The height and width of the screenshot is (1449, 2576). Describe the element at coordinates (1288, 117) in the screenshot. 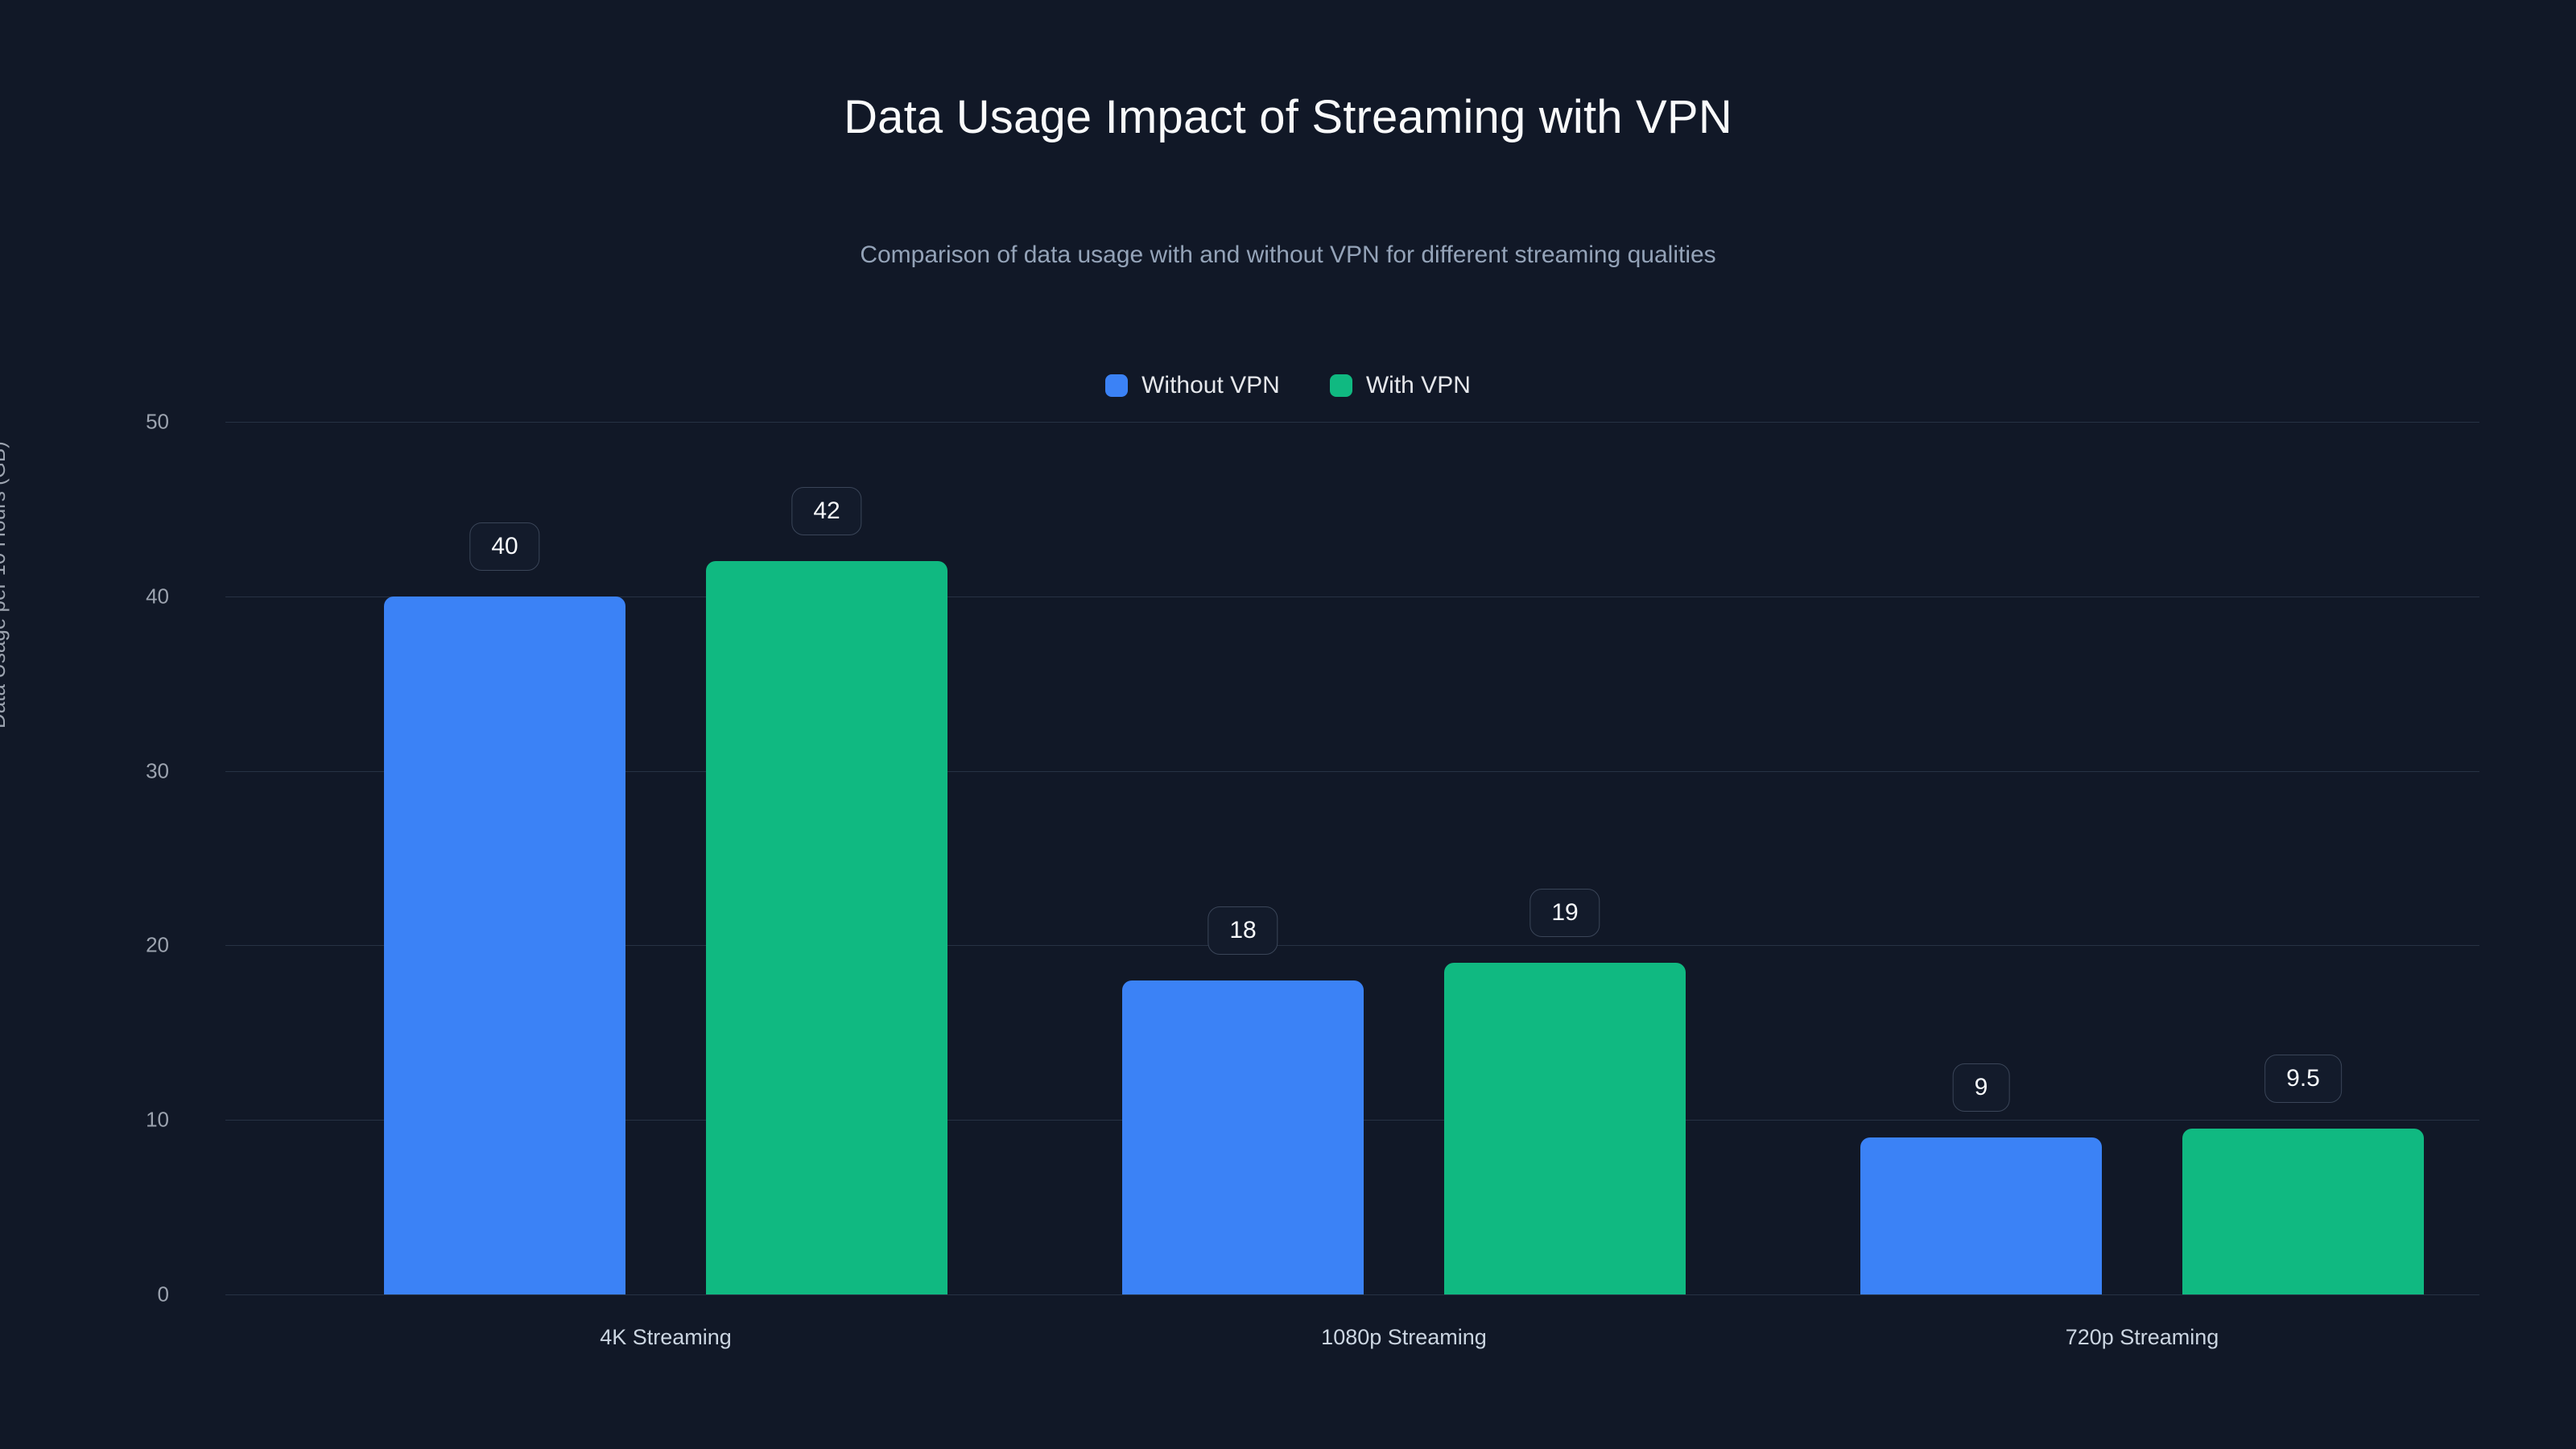

I see `chart-title: Data Usage Impact of Streaming with VPN` at that location.